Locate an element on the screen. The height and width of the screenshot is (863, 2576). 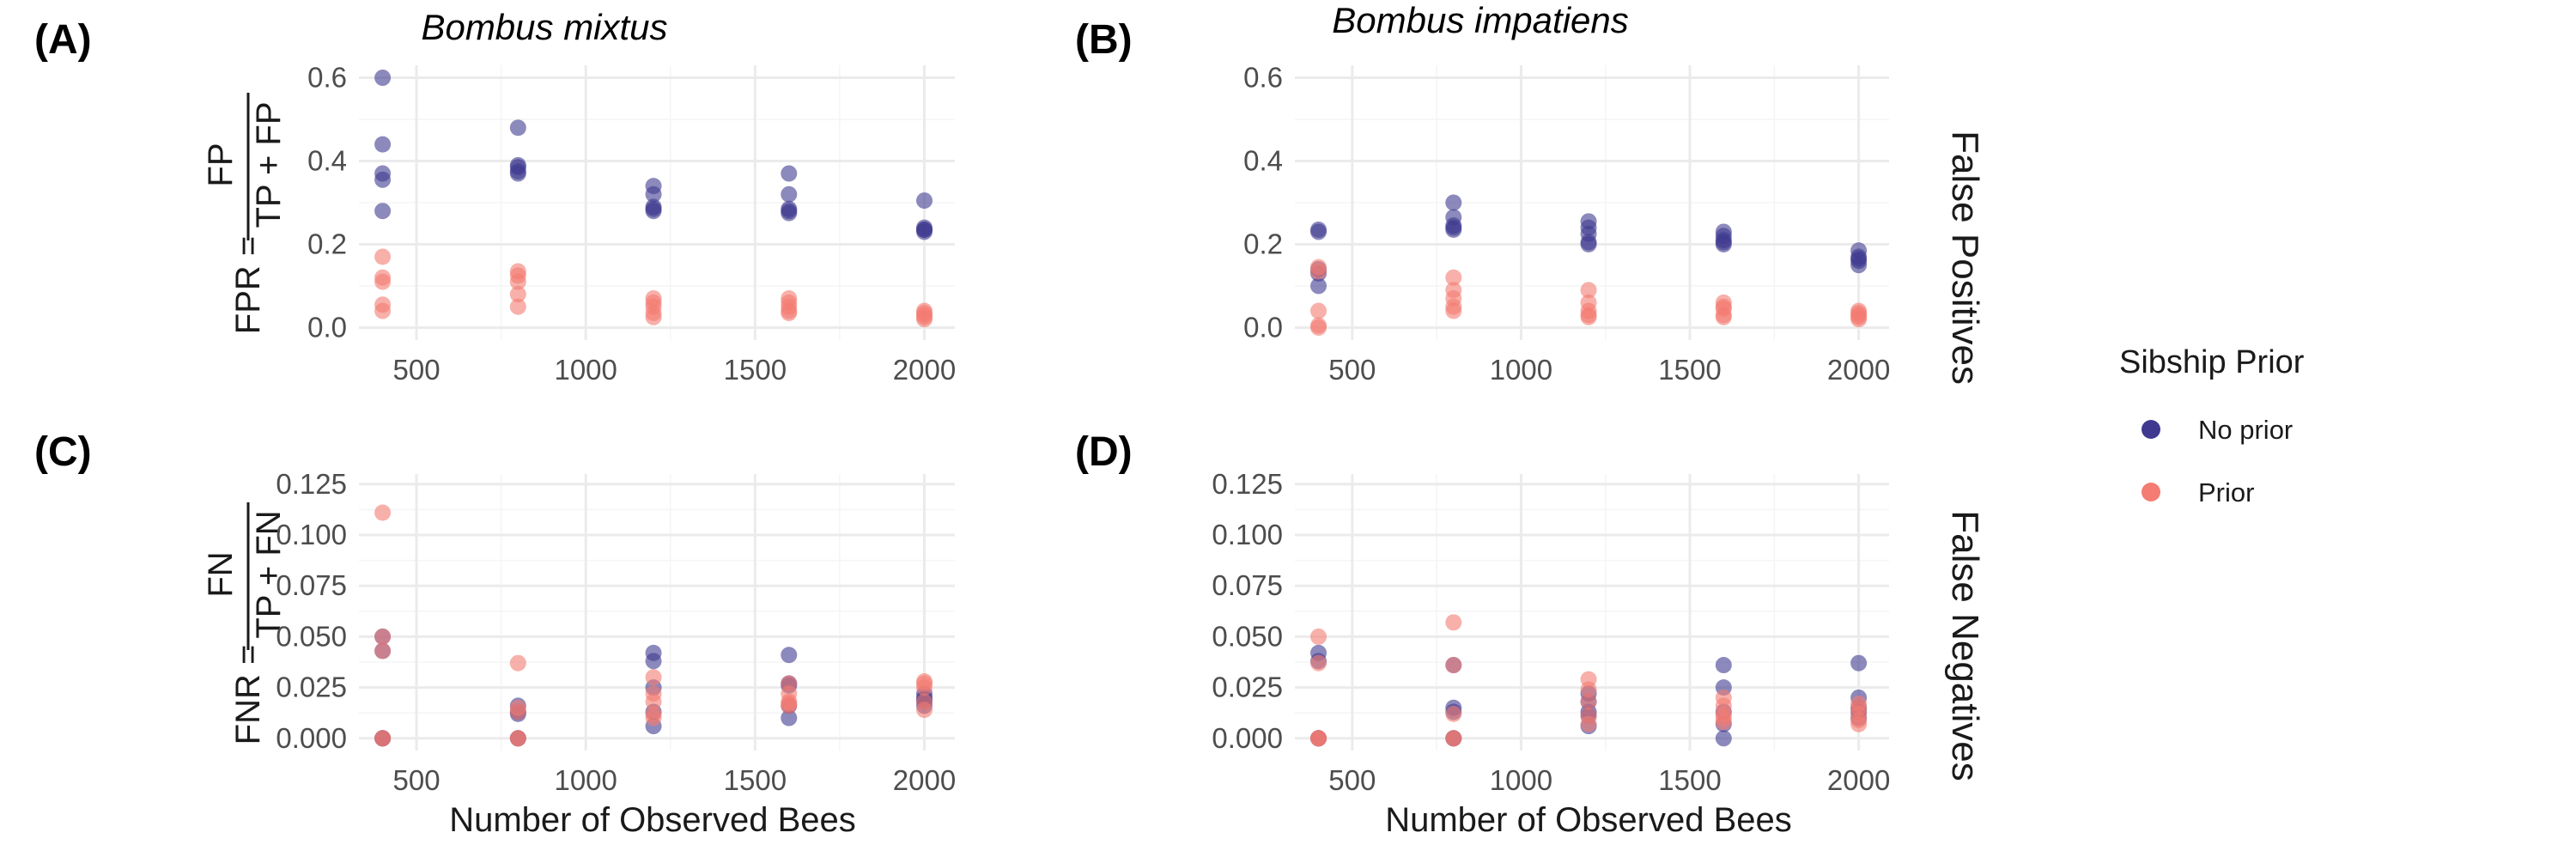
fnr-numerator: FN is located at coordinates (221, 574).